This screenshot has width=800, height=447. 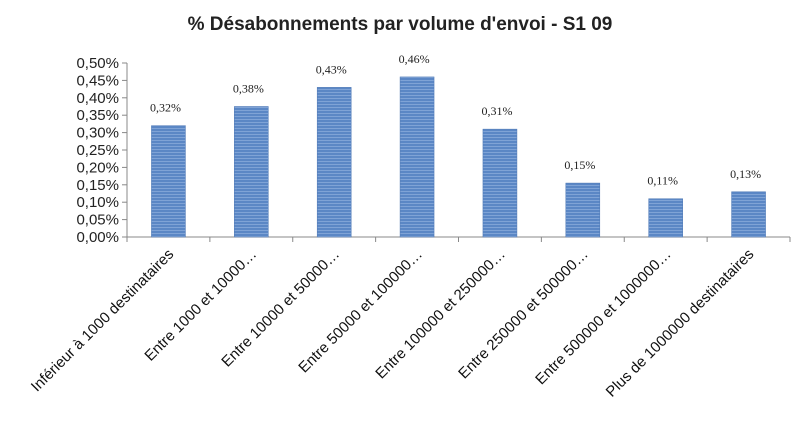 I want to click on x-tick-label: Plus de 1000000 destinataires, so click(x=680, y=323).